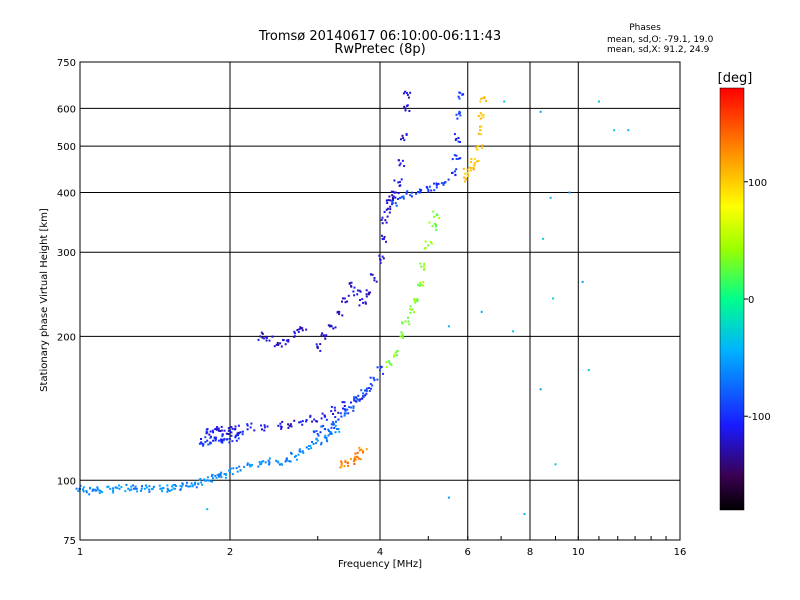  Describe the element at coordinates (751, 300) in the screenshot. I see `colorbar-tick-label: 0` at that location.